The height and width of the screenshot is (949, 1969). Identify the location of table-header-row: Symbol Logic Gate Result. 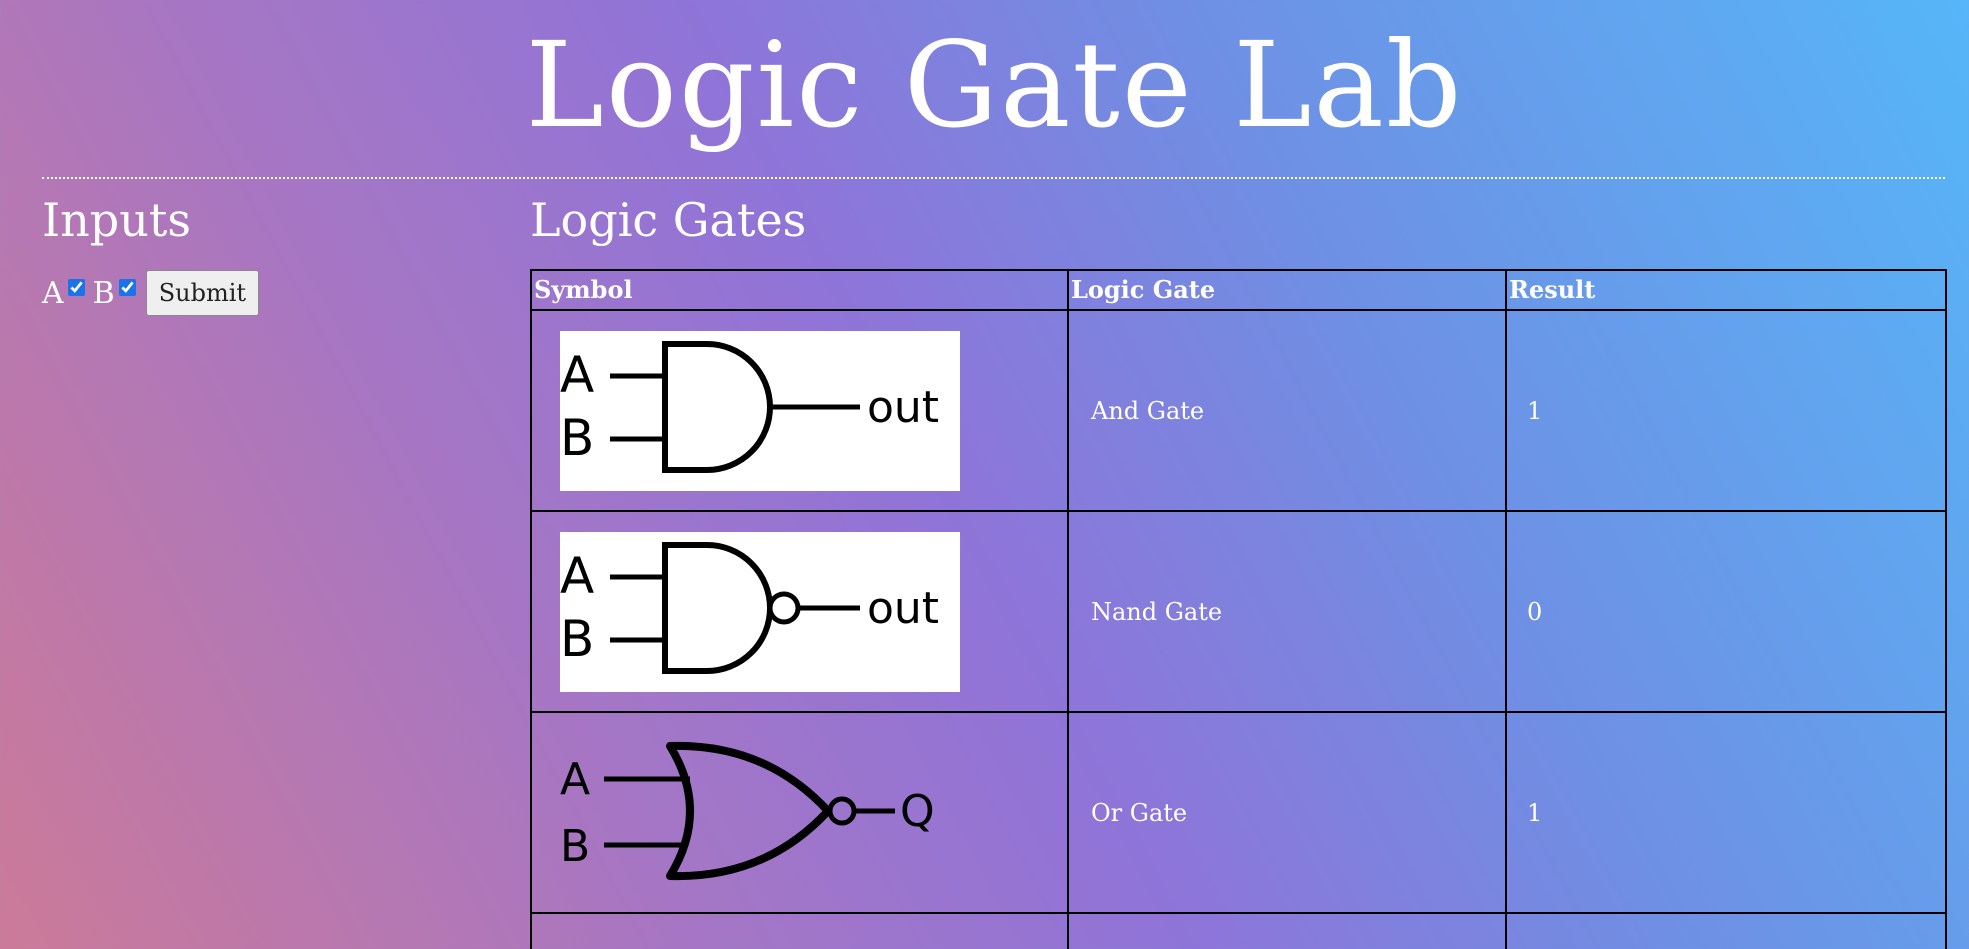
(1238, 290).